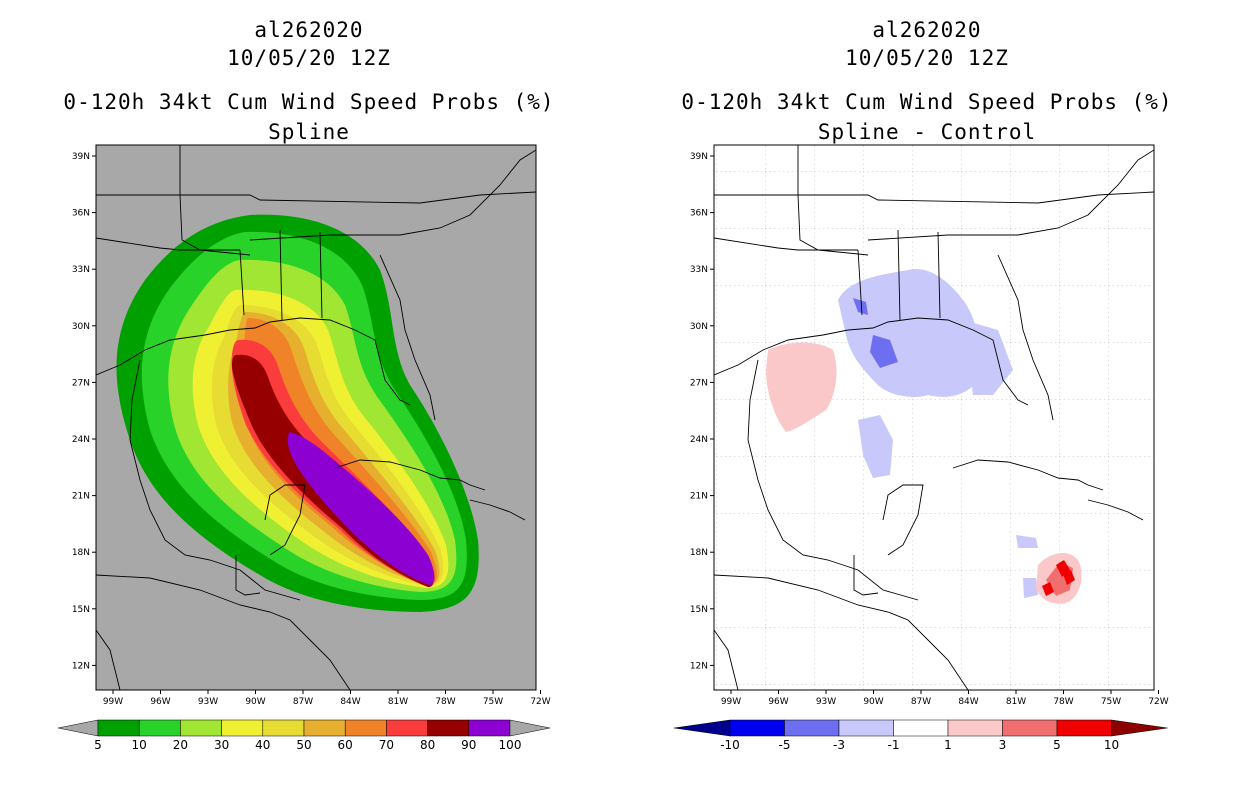 The height and width of the screenshot is (800, 1236). What do you see at coordinates (303, 745) in the screenshot?
I see `colorbar-label: 50` at bounding box center [303, 745].